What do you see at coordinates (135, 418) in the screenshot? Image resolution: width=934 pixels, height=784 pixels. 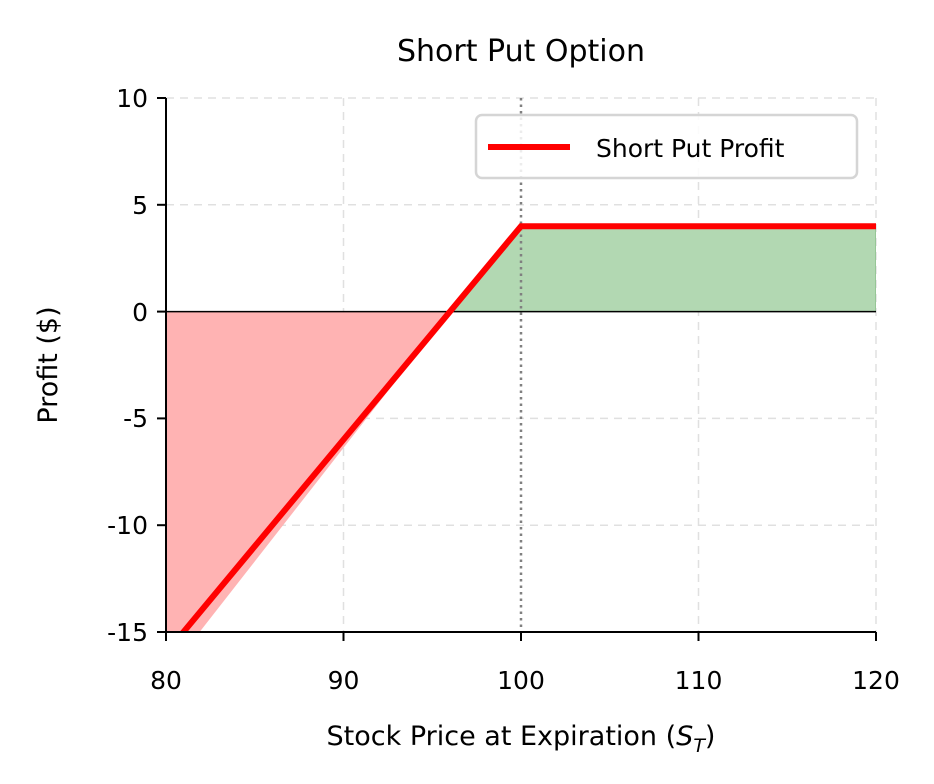 I see `svg-text: -5` at bounding box center [135, 418].